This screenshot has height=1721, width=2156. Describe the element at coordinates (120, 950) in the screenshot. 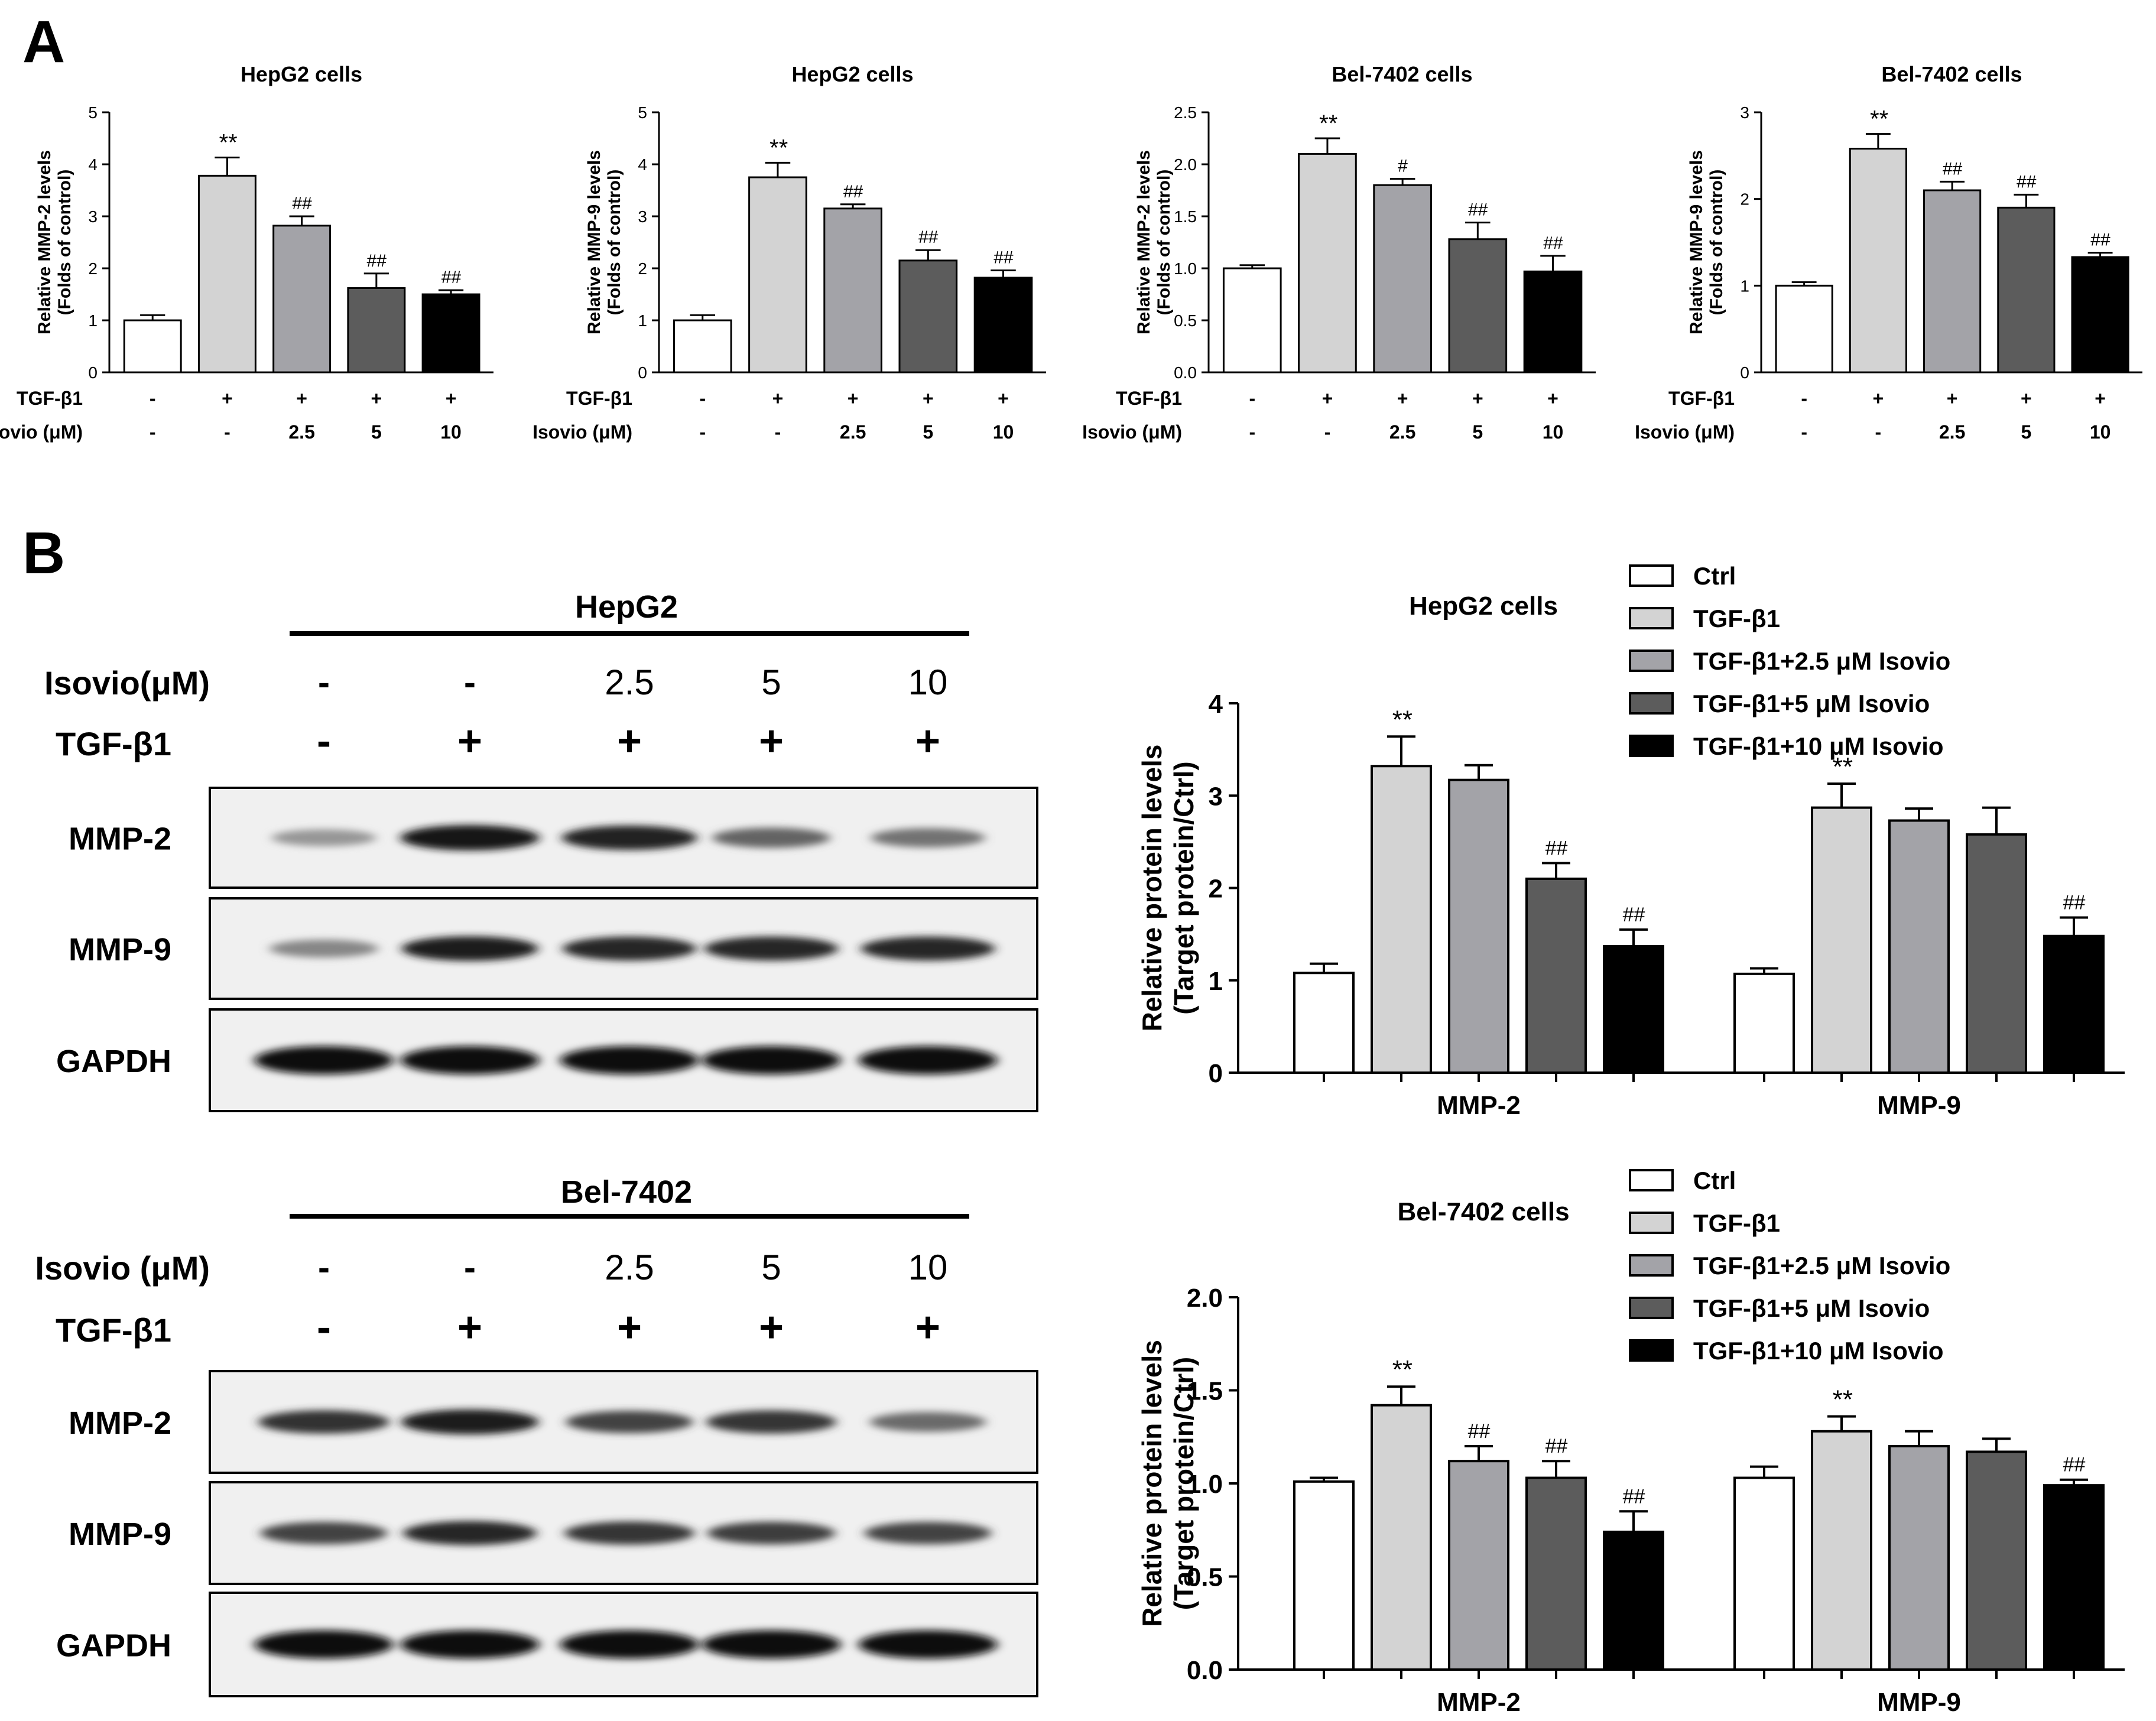

I see `band-label: MMP-9` at that location.